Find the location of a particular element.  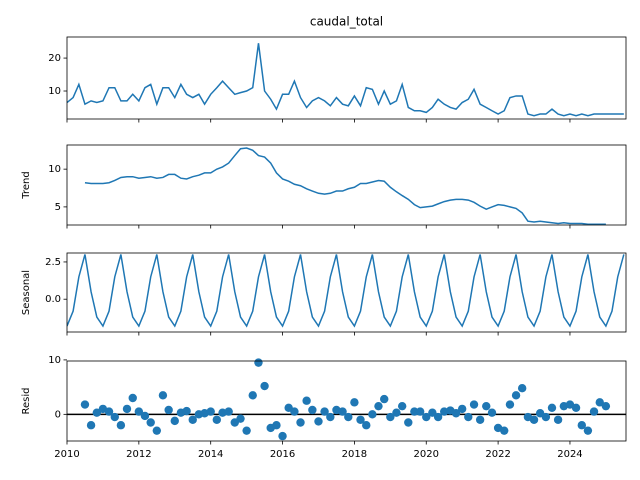

y-tick-label: 2.5 is located at coordinates (53, 262).